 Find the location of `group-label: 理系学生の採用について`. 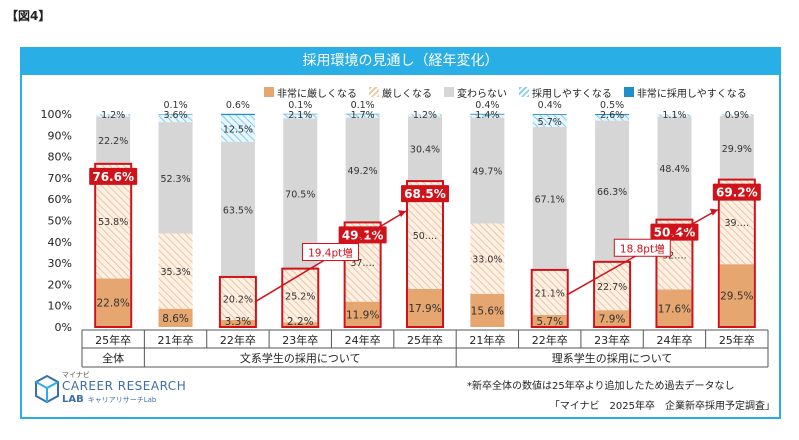

group-label: 理系学生の採用について is located at coordinates (612, 358).